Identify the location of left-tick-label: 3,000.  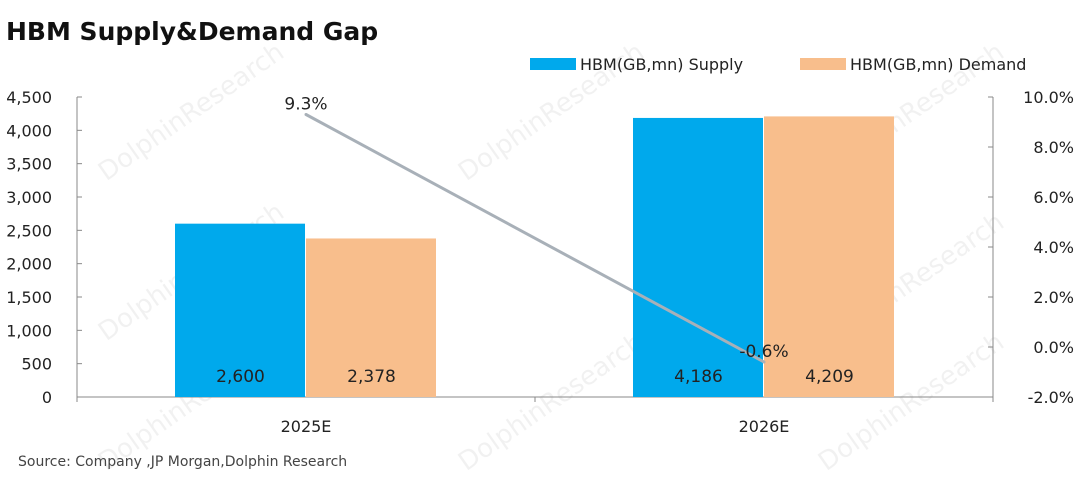
(29, 197).